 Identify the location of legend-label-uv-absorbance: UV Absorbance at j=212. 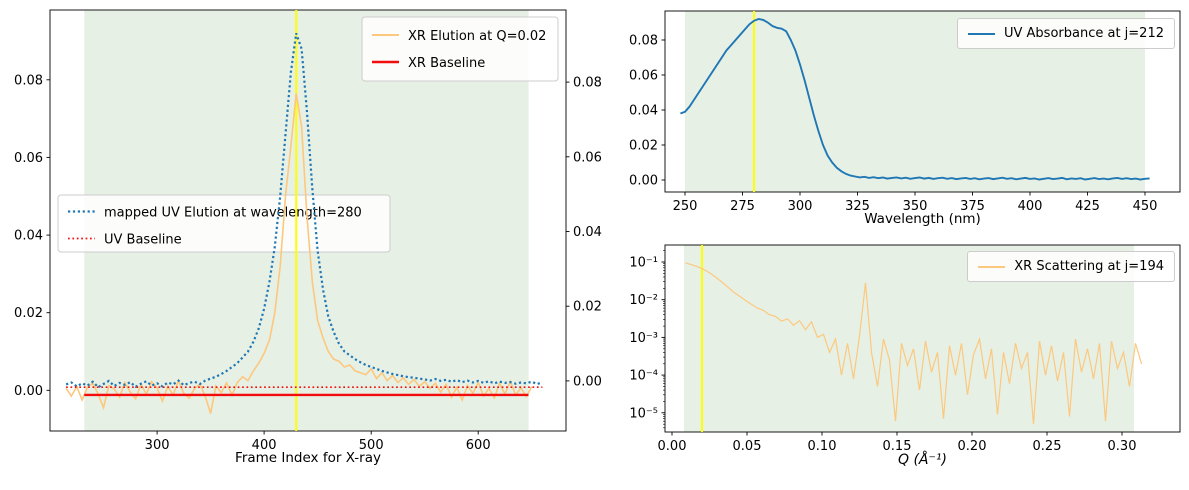
(1083, 33).